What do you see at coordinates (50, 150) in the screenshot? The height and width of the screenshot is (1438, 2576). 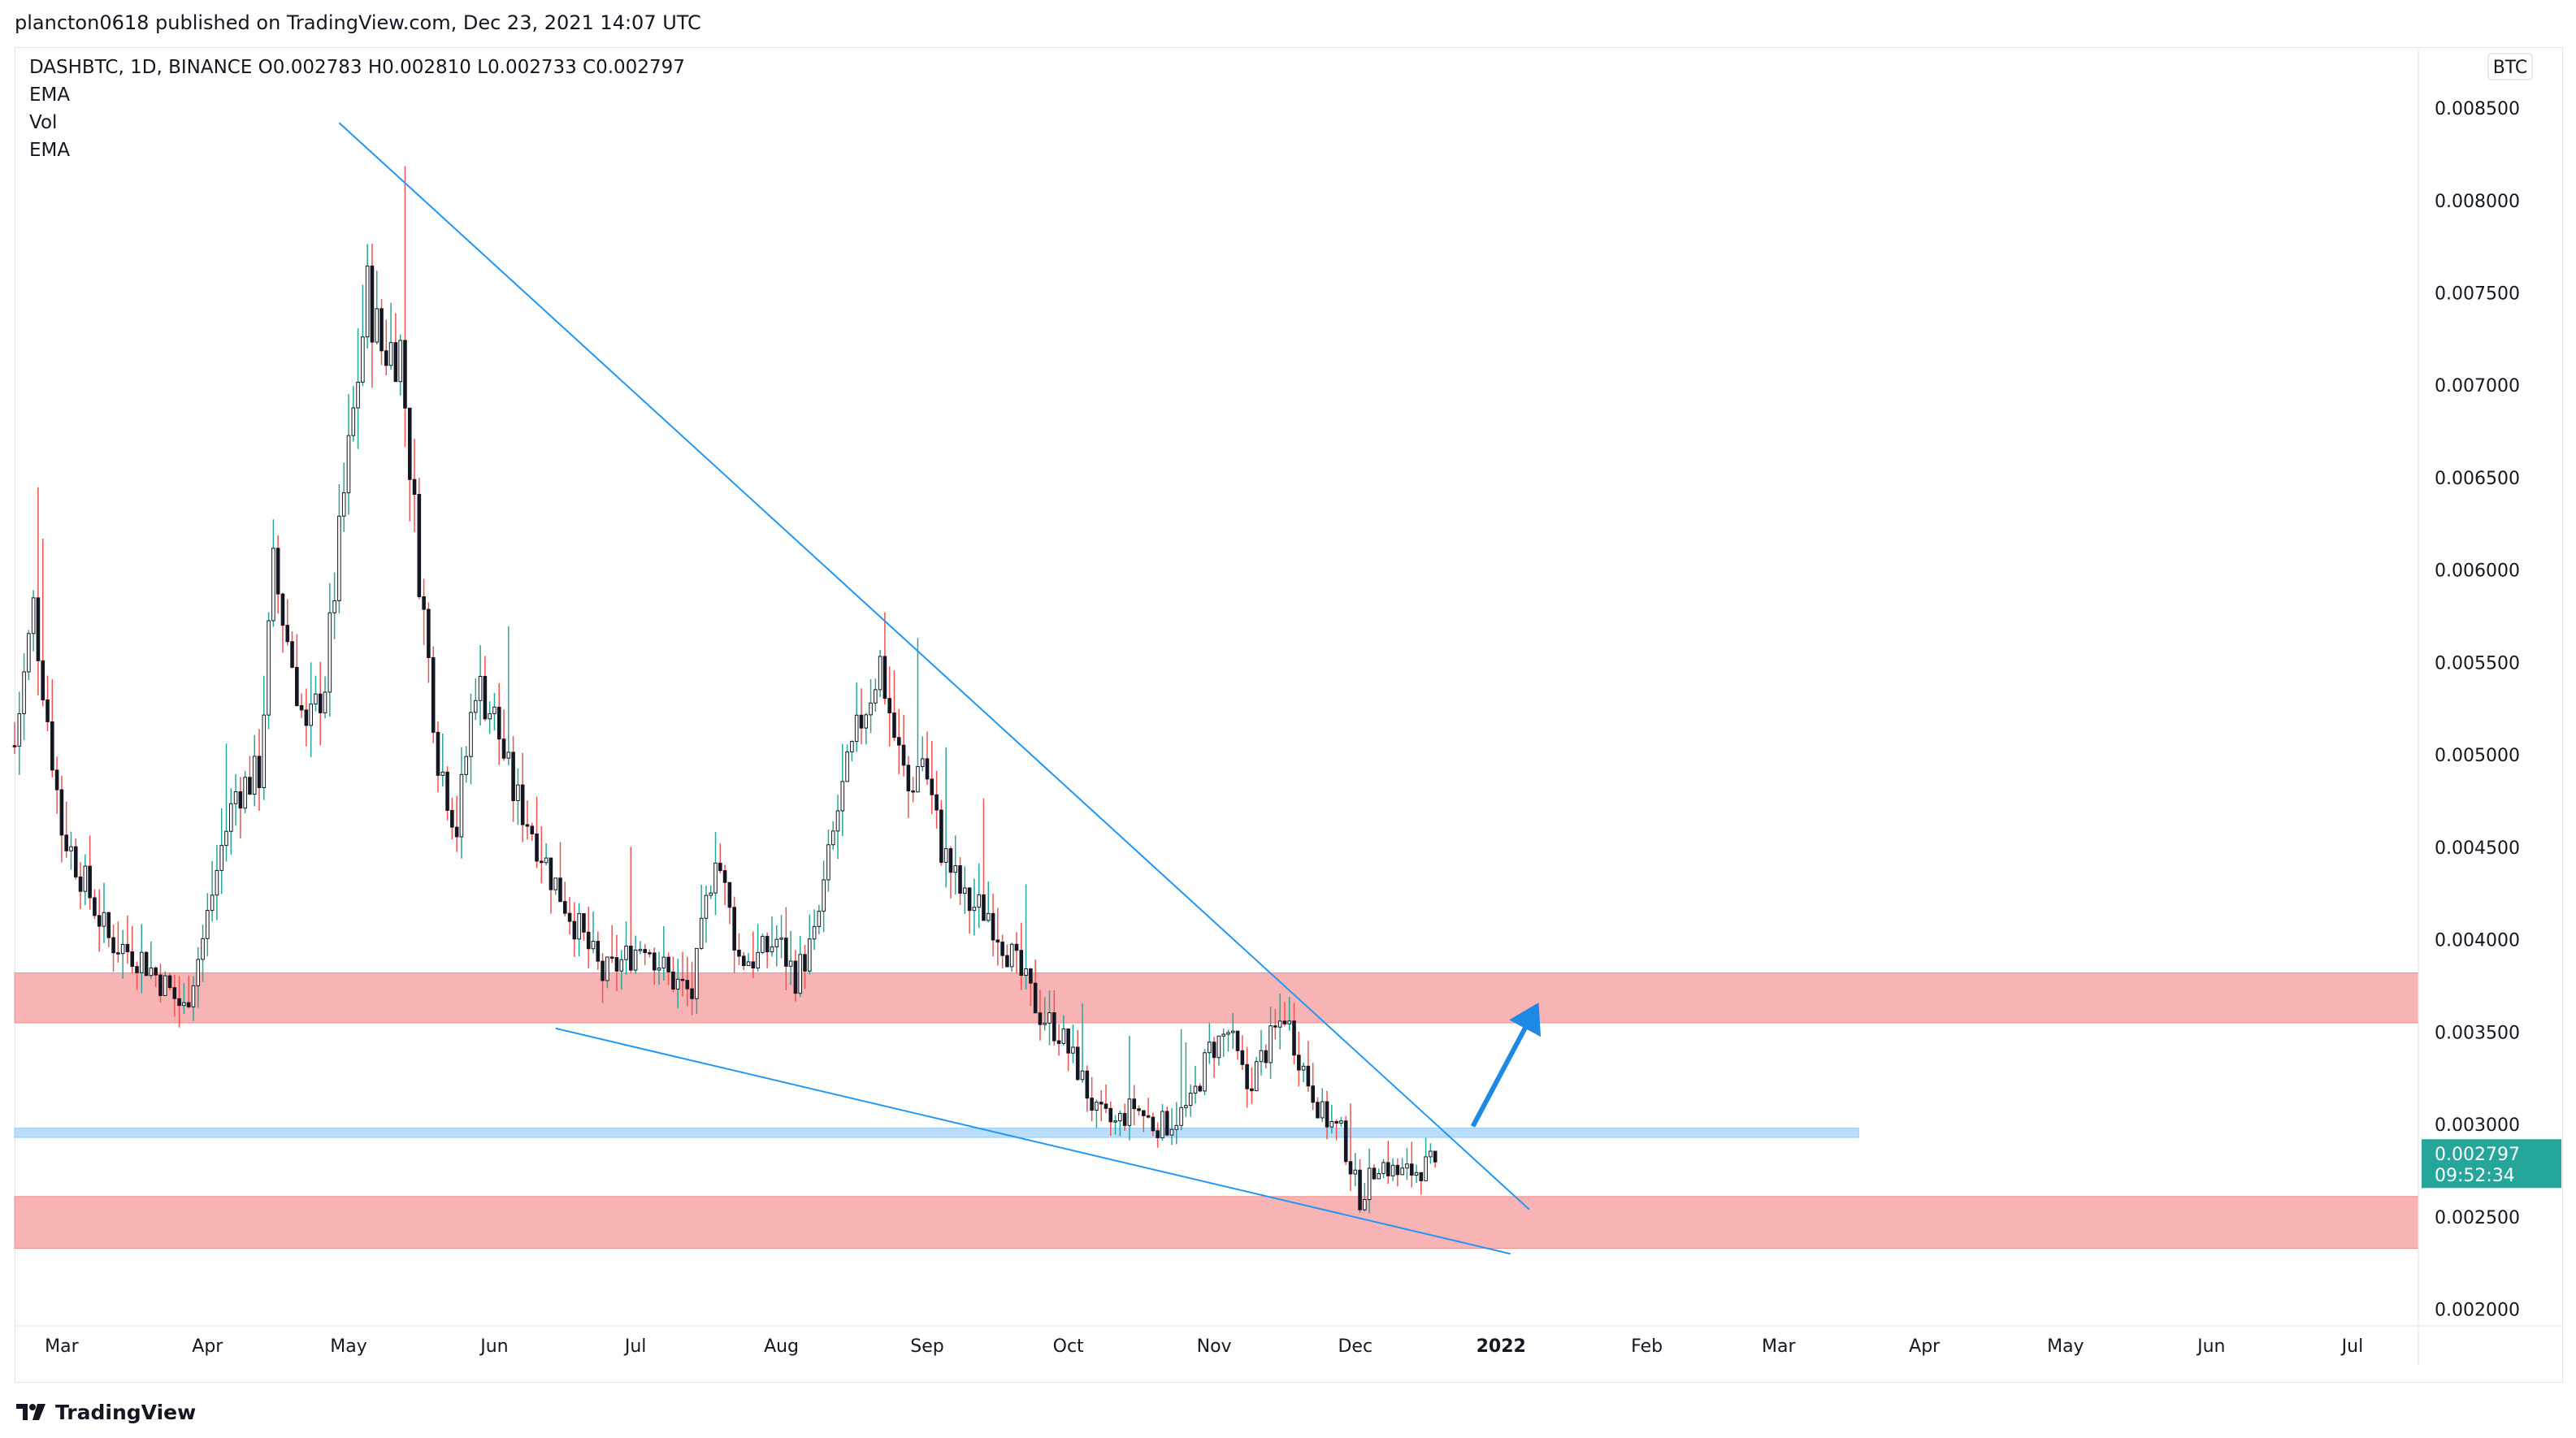 I see `ema-legend-2: EMA` at bounding box center [50, 150].